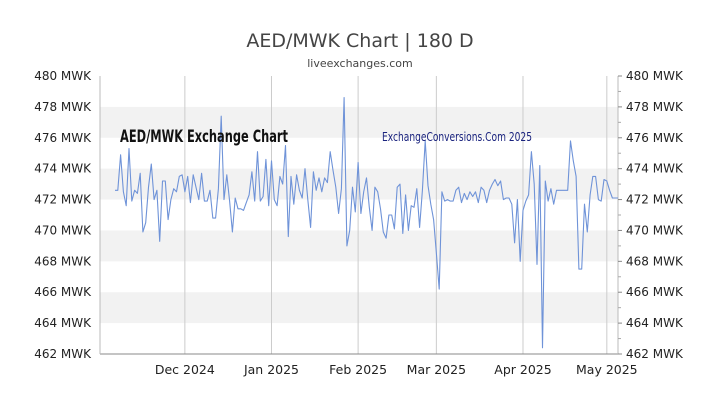  I want to click on y-tick-label-right: 476 MWK, so click(655, 138).